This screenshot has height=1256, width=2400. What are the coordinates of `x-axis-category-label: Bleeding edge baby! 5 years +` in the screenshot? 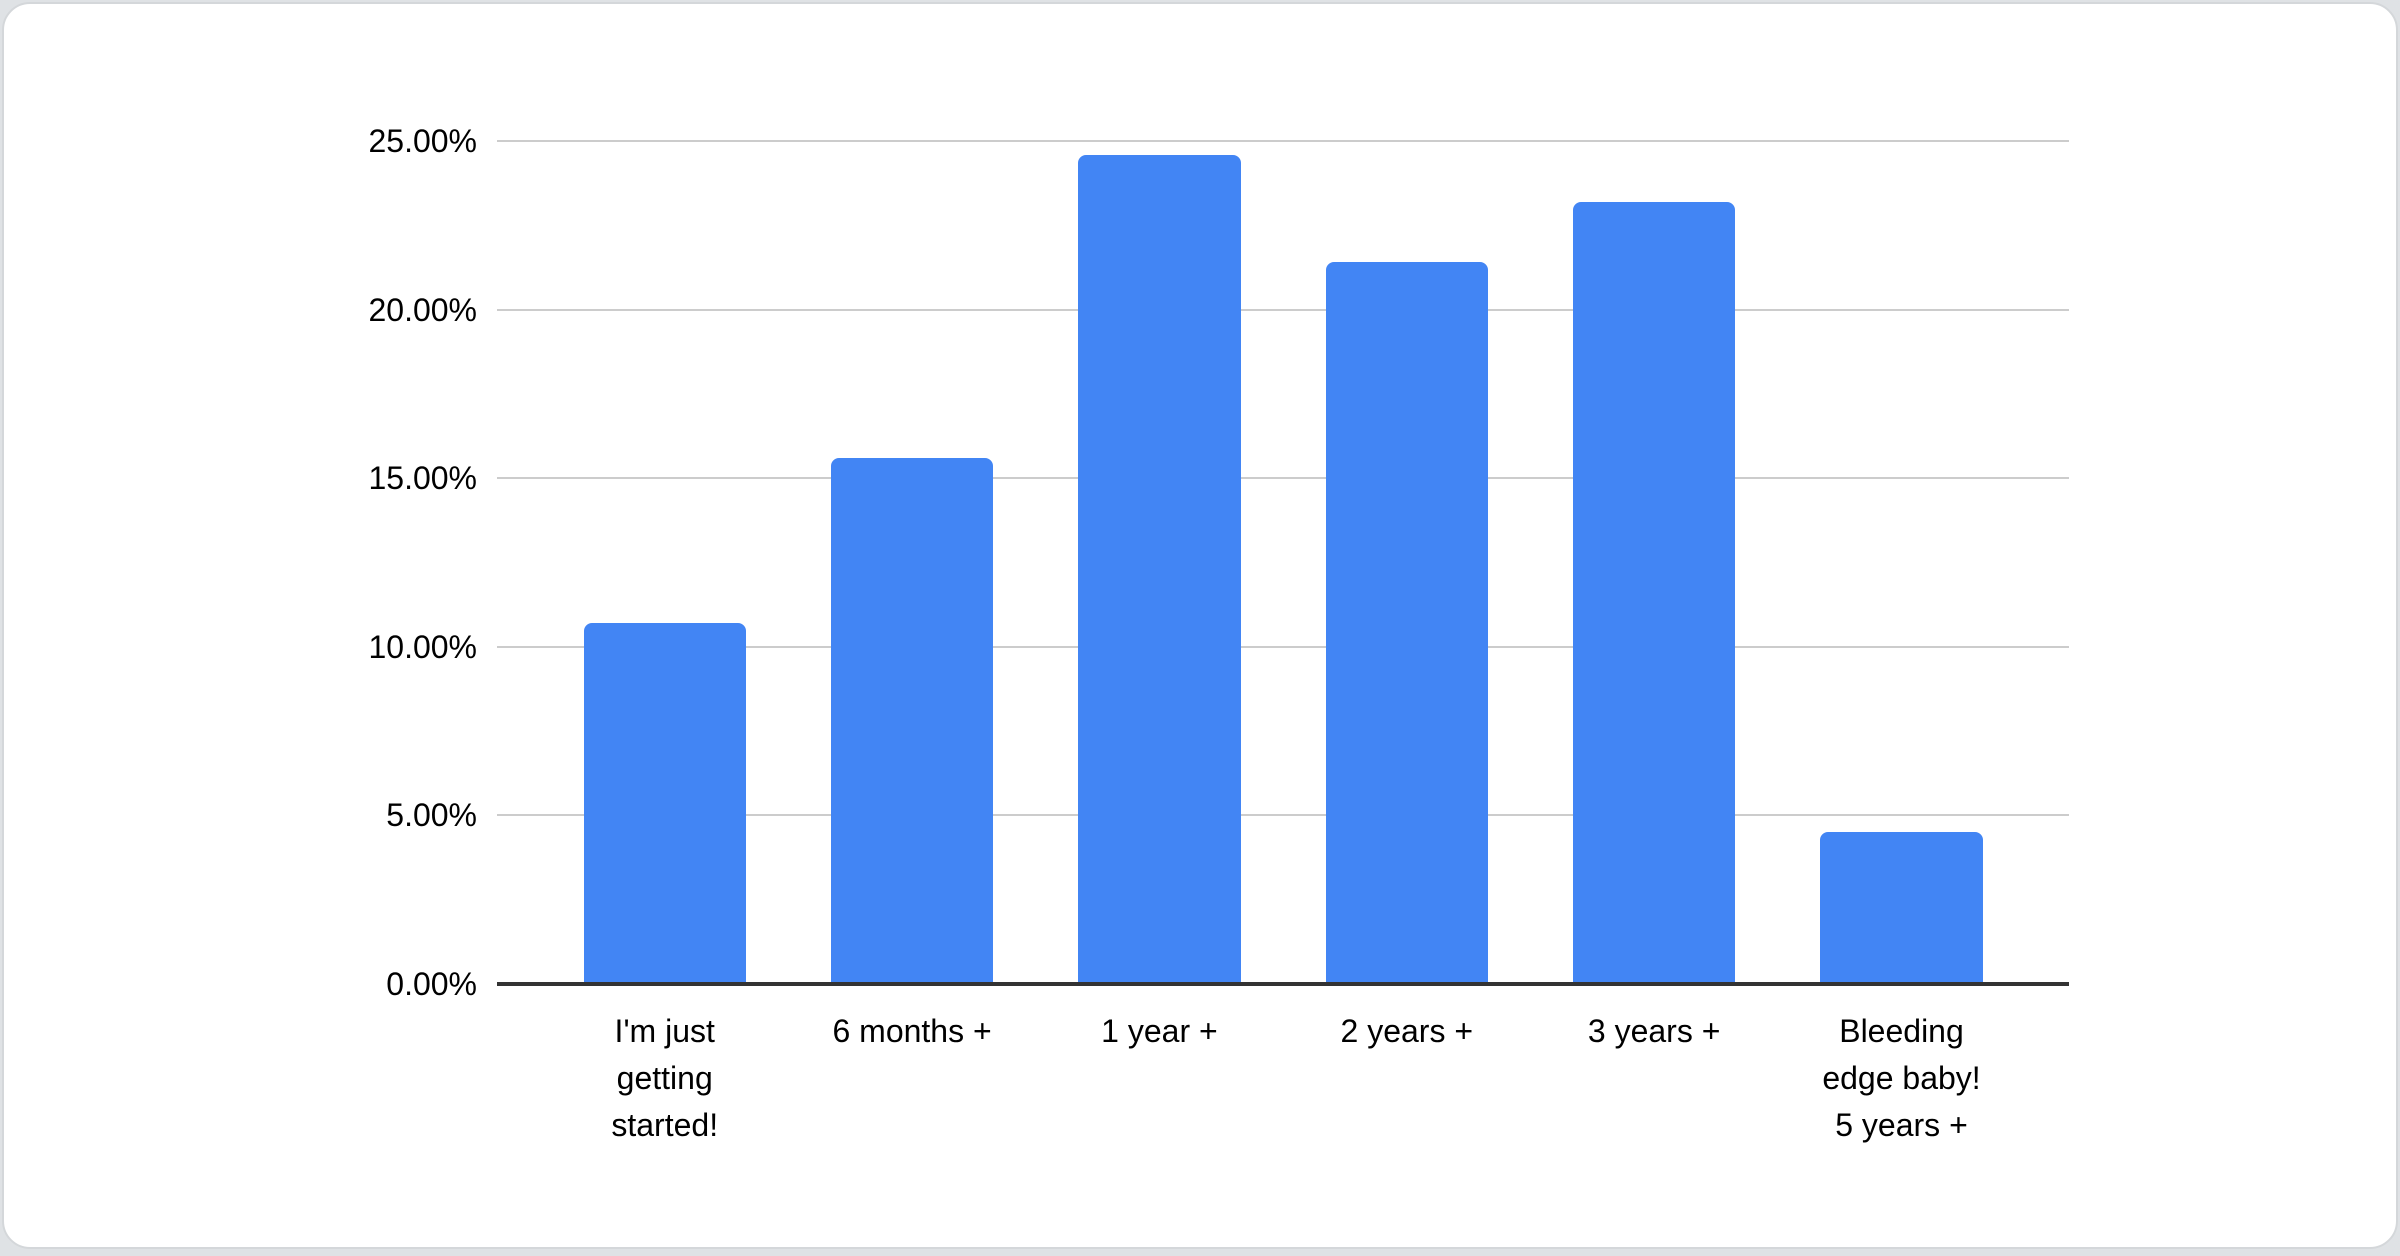 It's located at (1901, 1078).